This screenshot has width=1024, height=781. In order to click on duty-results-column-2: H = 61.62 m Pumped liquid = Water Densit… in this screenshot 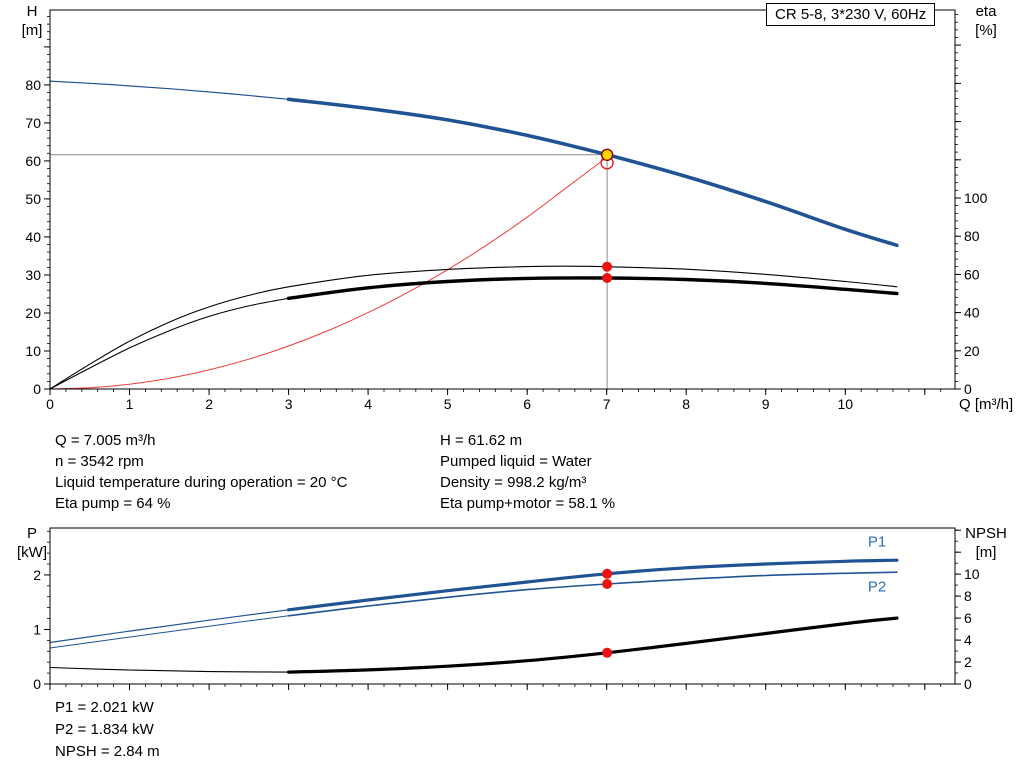, I will do `click(527, 472)`.